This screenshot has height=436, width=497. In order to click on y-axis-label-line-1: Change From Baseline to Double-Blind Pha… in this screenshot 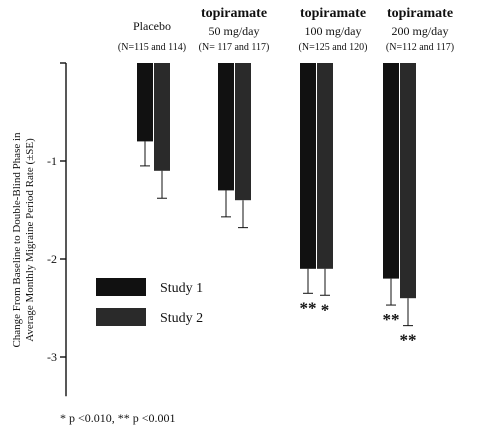, I will do `click(17, 240)`.